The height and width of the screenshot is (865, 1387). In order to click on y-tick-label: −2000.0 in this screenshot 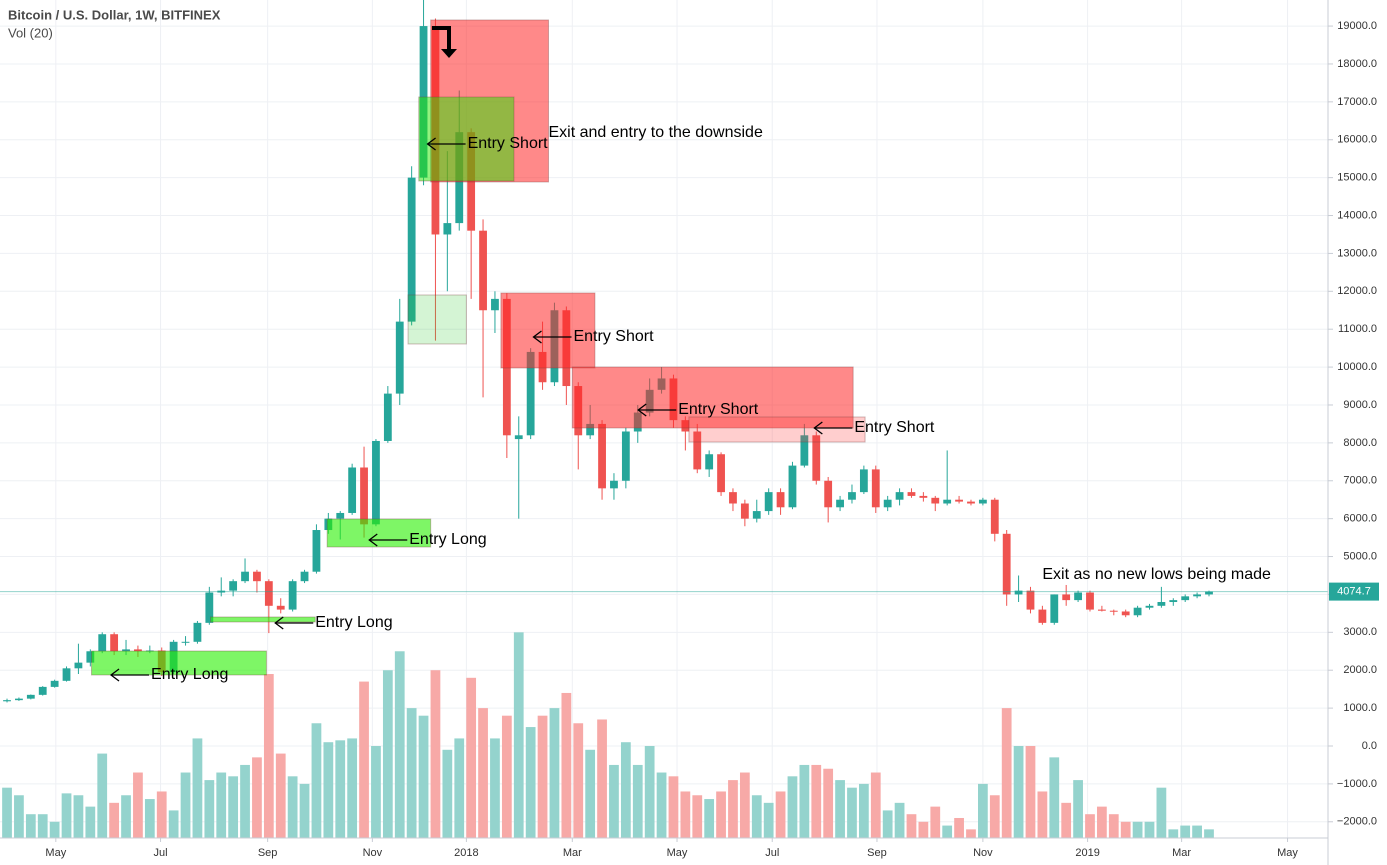, I will do `click(1357, 822)`.